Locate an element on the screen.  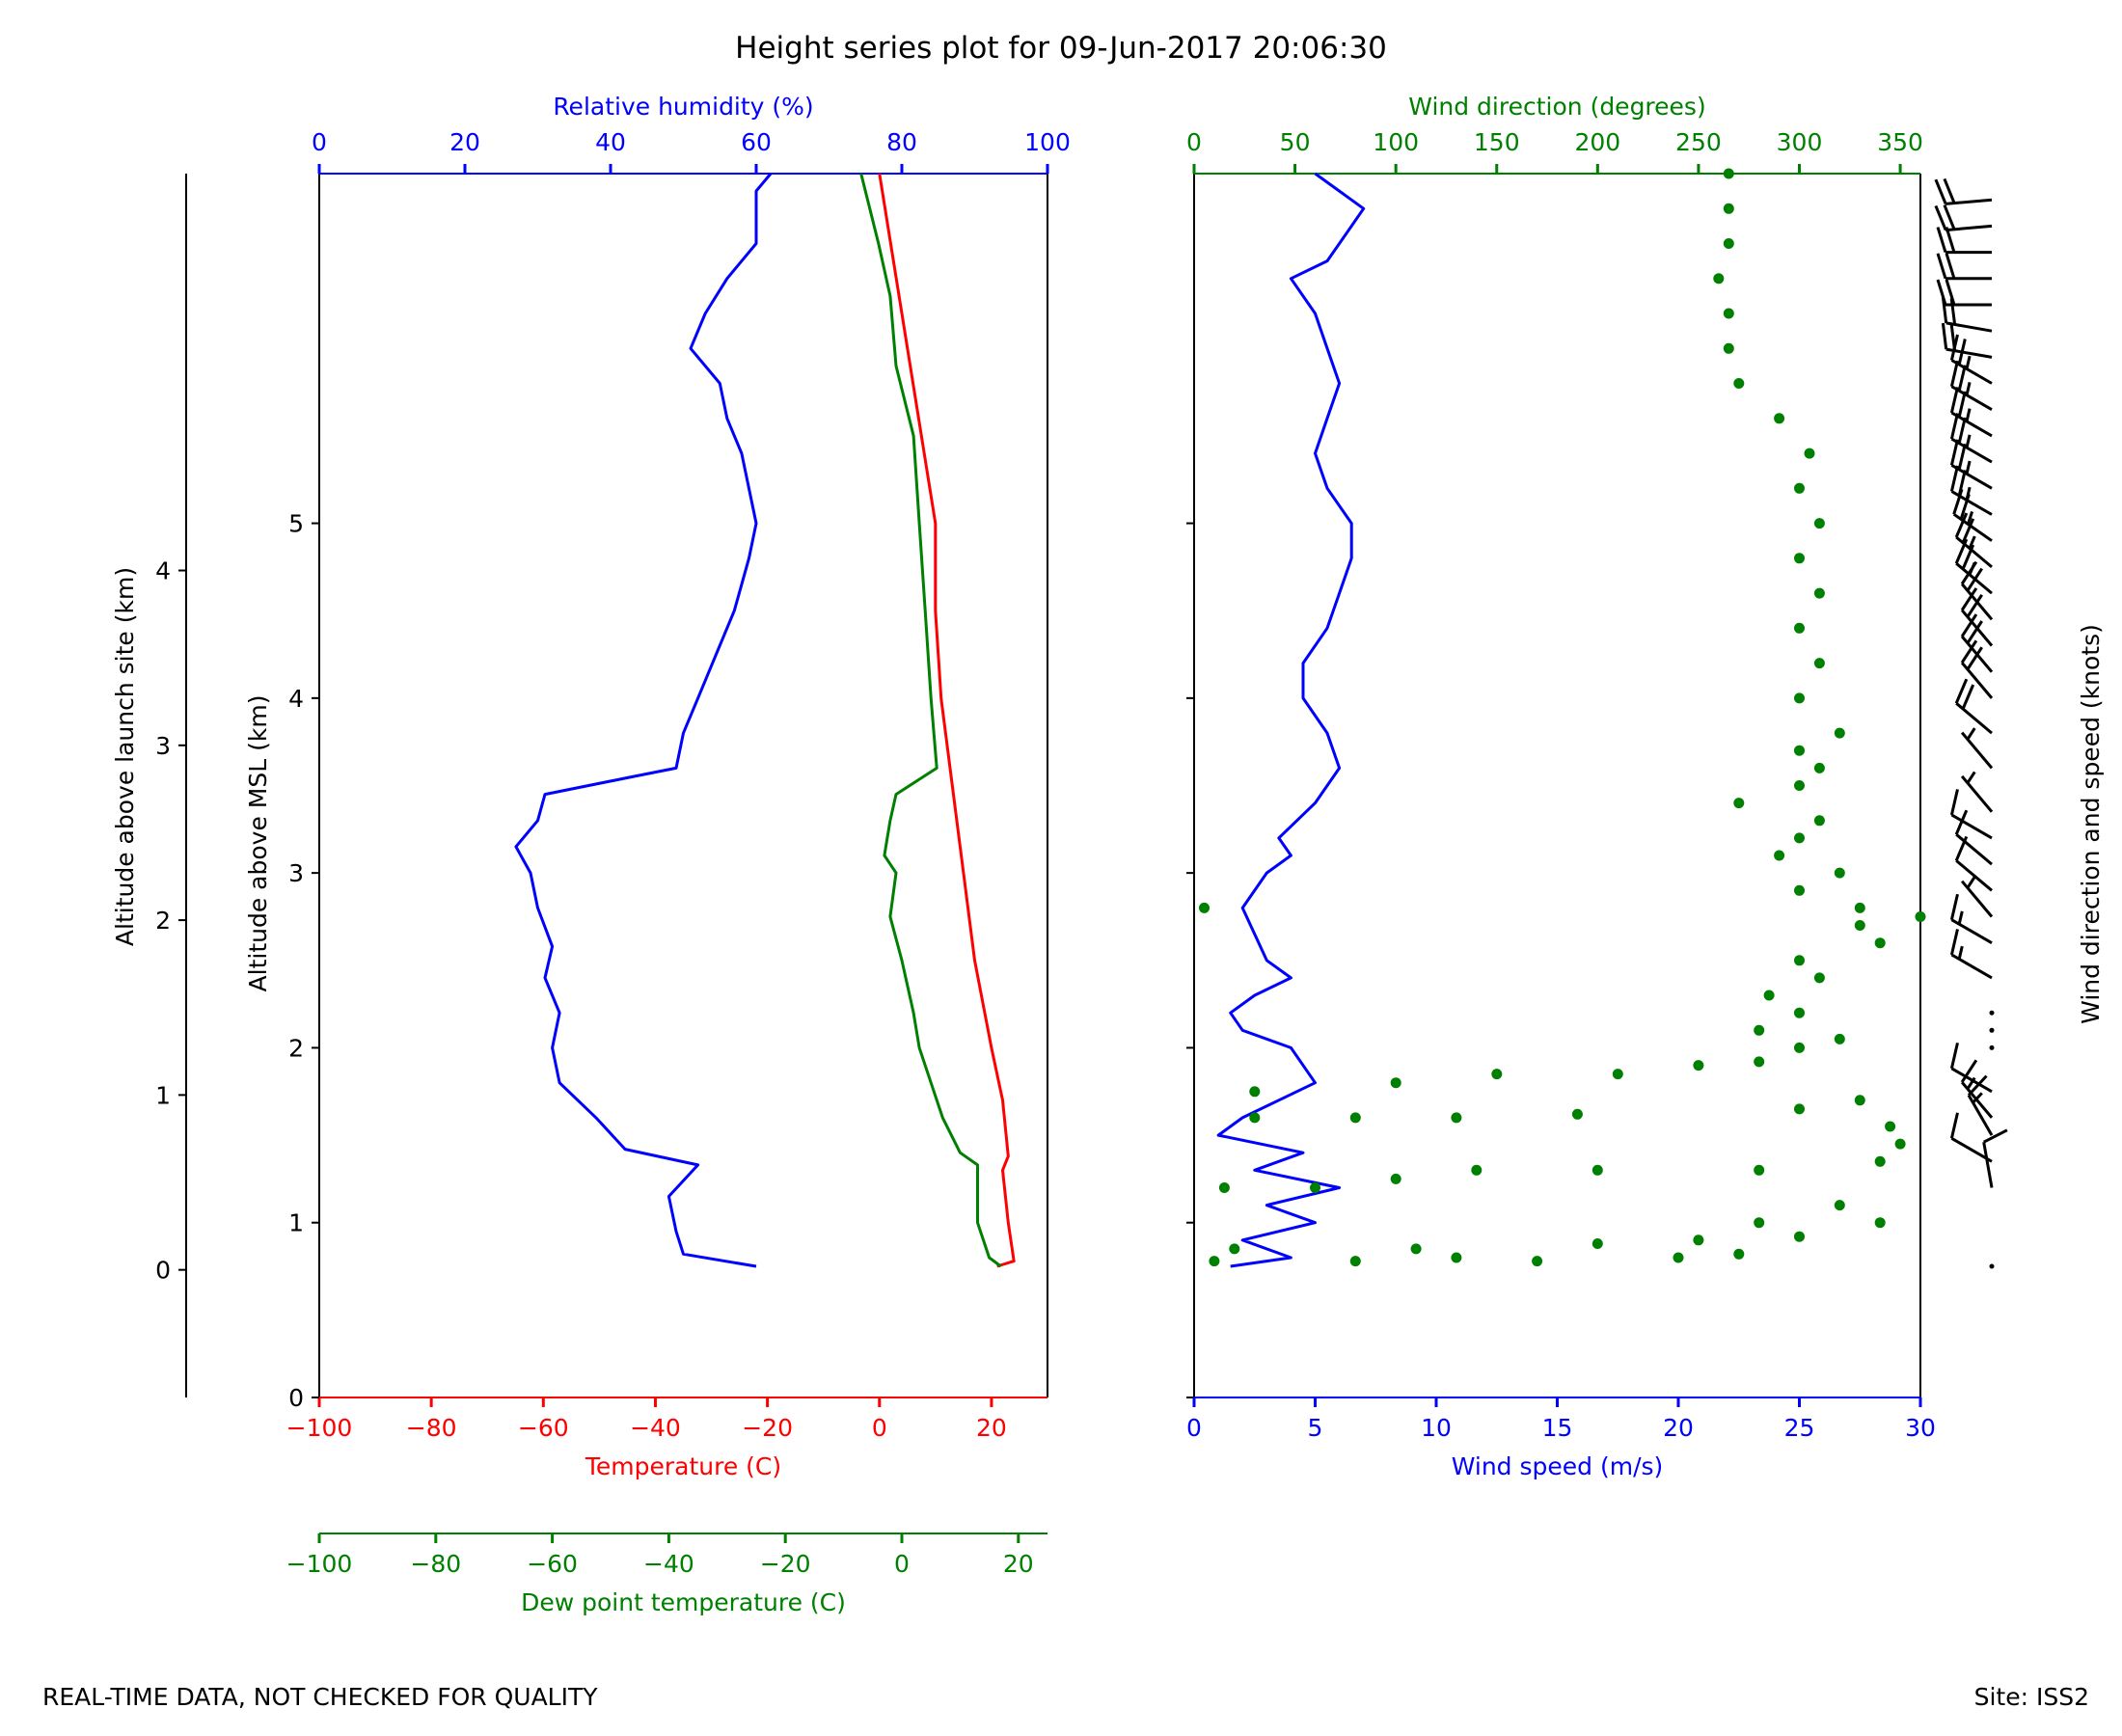
launch-site-axis-label: Altitude above launch site (km) is located at coordinates (125, 756).